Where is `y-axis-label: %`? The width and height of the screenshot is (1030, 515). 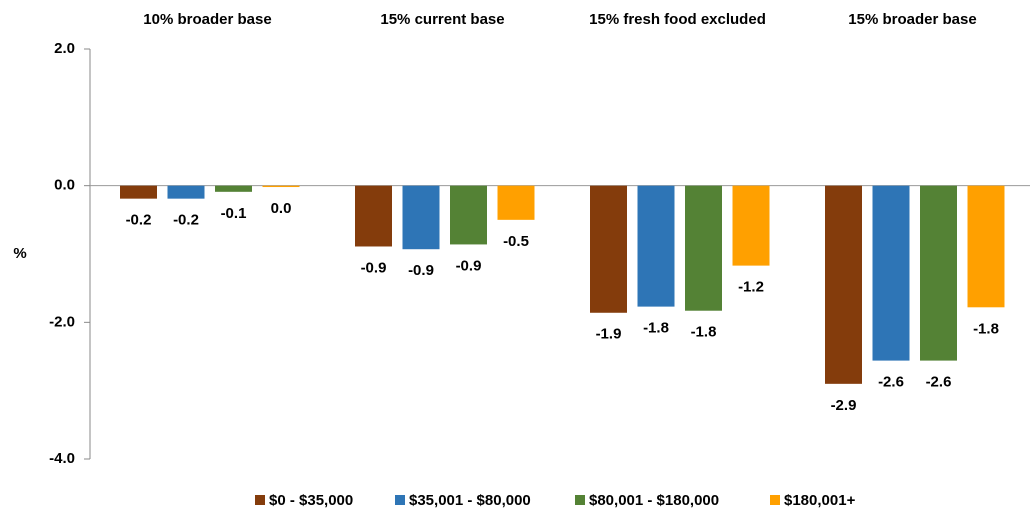 y-axis-label: % is located at coordinates (19, 253).